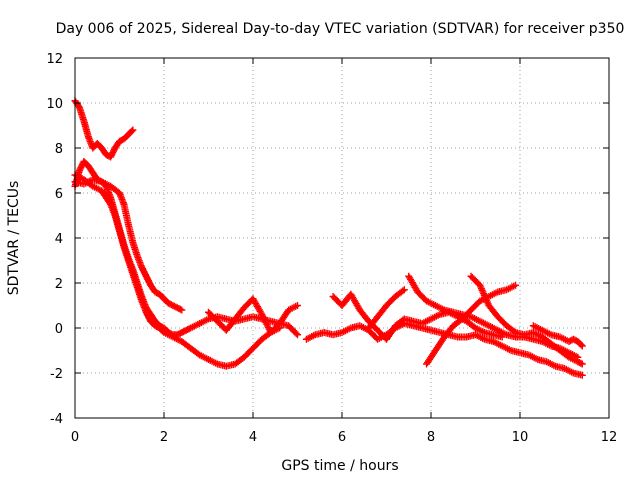 The image size is (640, 480). I want to click on x-tick-label: 4, so click(253, 437).